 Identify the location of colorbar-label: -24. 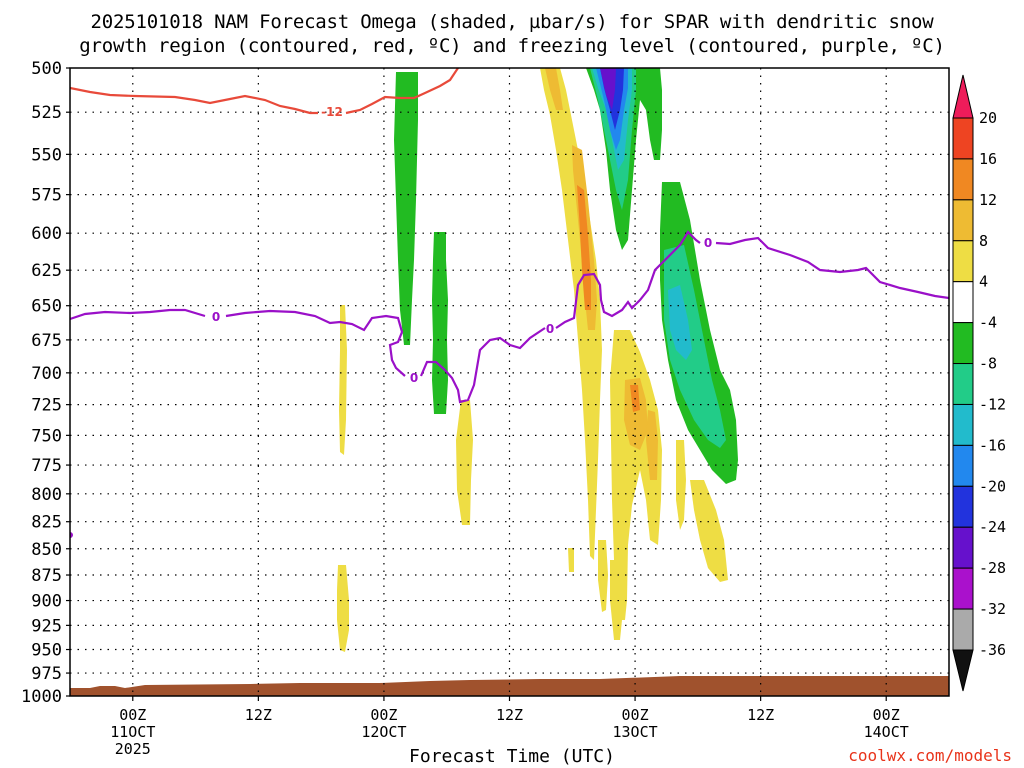
(992, 527).